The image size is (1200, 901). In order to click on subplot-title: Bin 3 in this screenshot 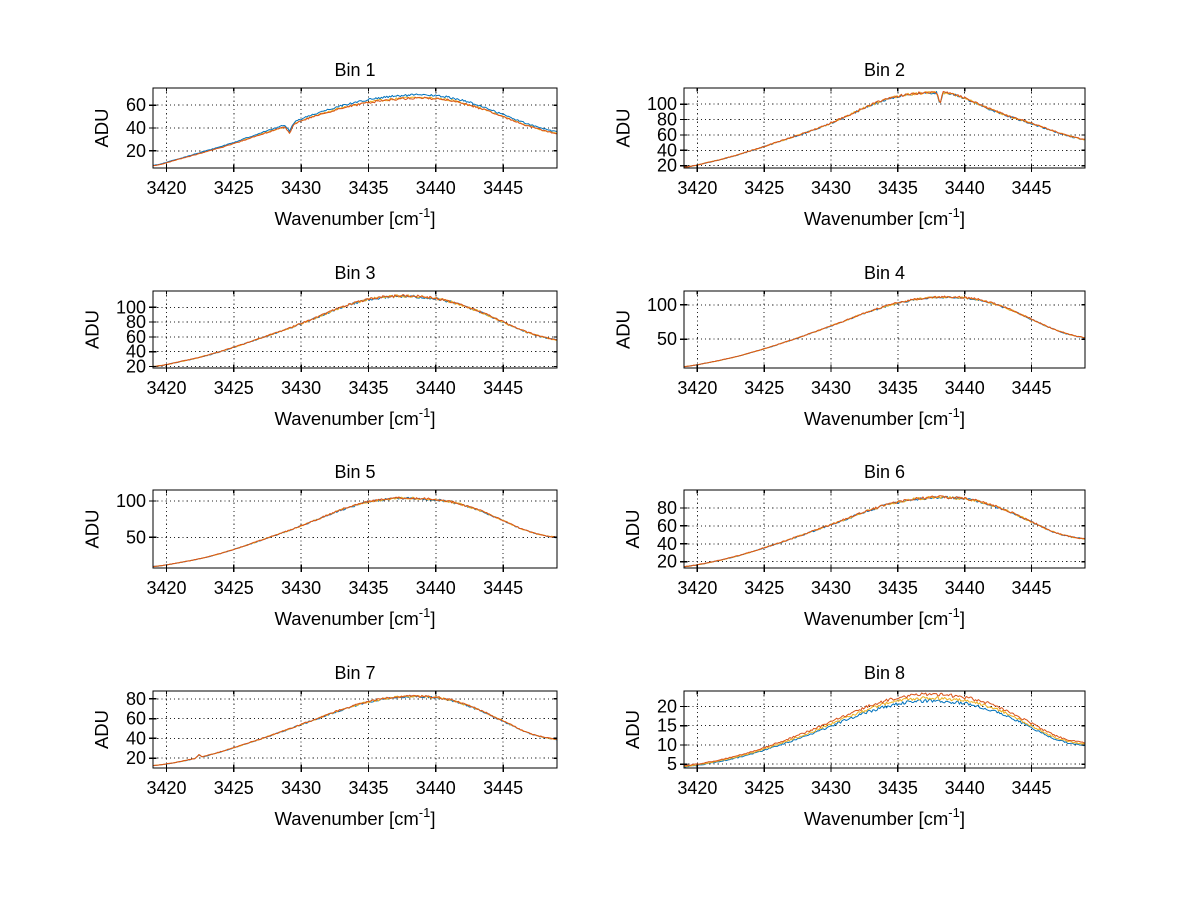, I will do `click(354, 273)`.